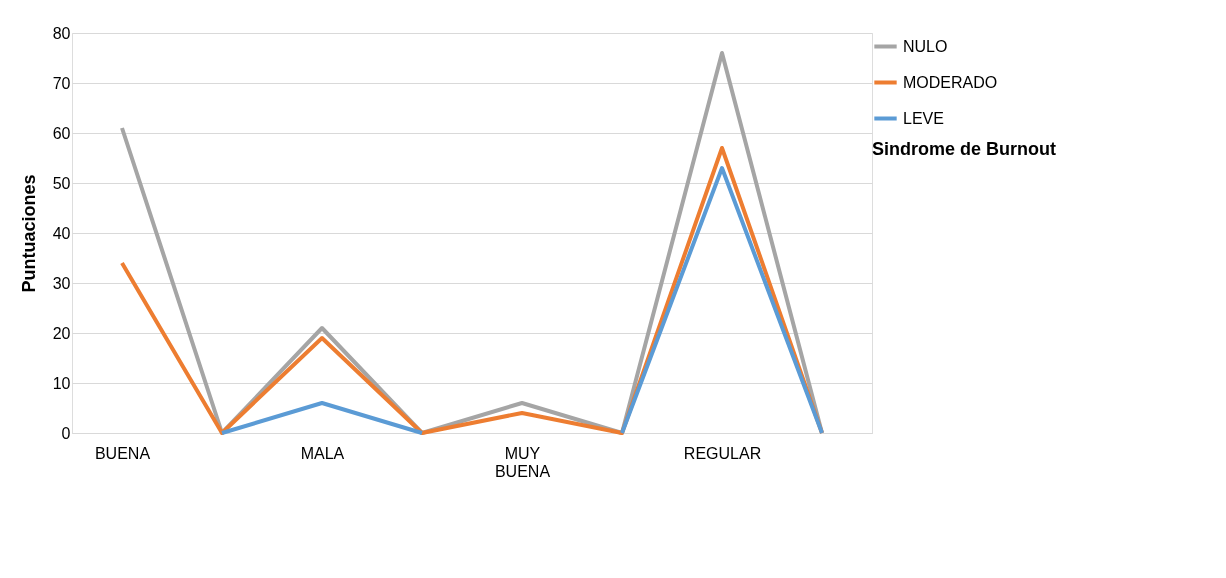 Image resolution: width=1226 pixels, height=578 pixels. Describe the element at coordinates (61, 333) in the screenshot. I see `y-tick-label: 20` at that location.